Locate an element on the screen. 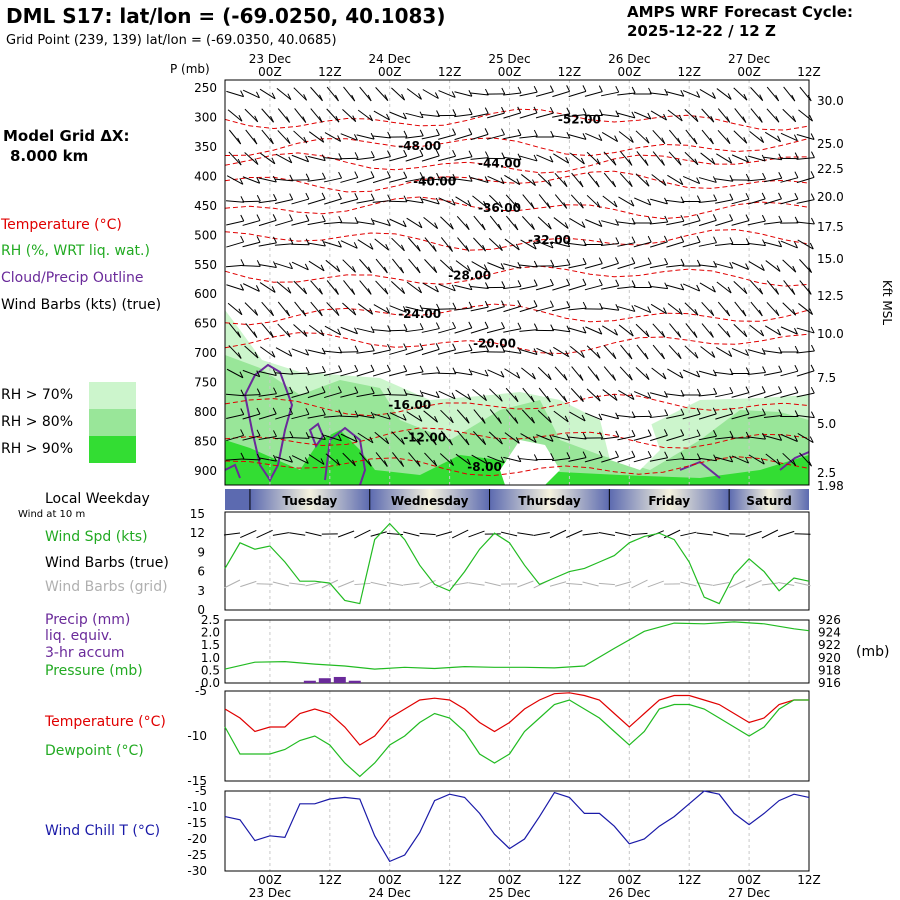 This screenshot has height=900, width=900. pressure-tick-label: 900 is located at coordinates (205, 471).